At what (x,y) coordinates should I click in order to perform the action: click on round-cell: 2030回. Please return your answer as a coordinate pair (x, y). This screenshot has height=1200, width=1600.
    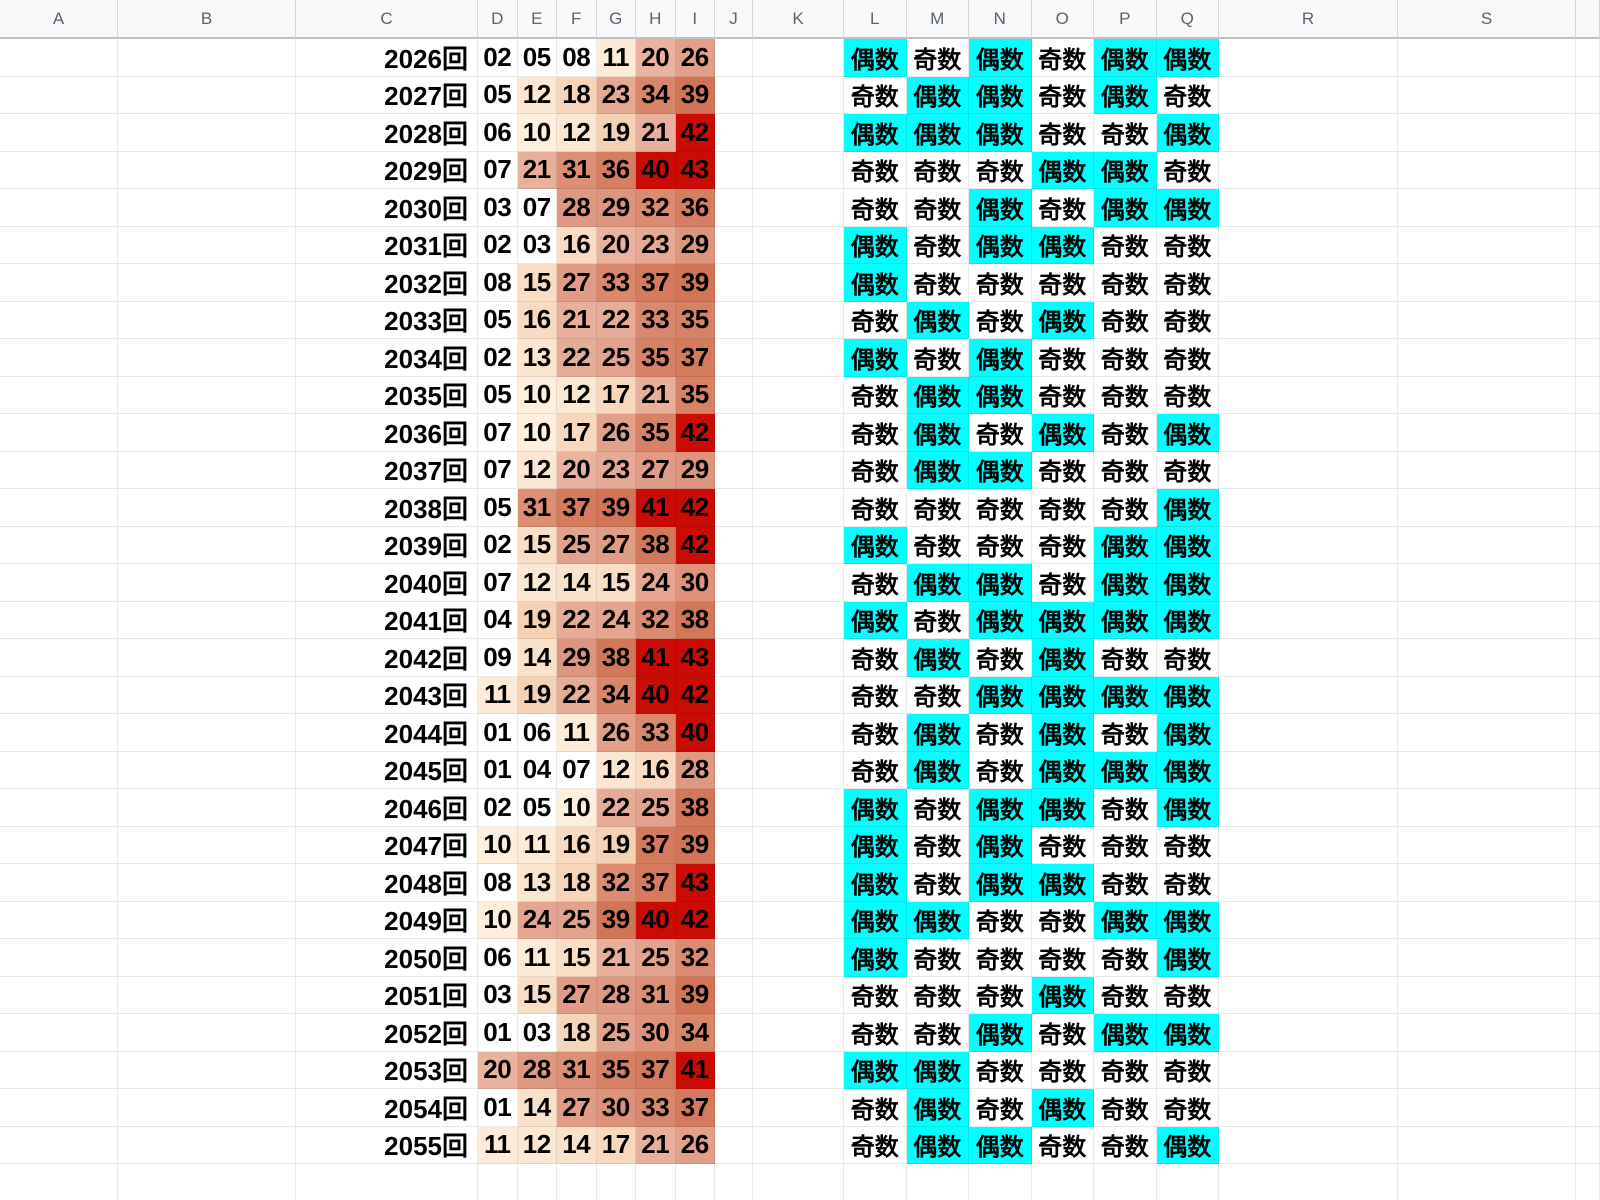
    Looking at the image, I should click on (387, 208).